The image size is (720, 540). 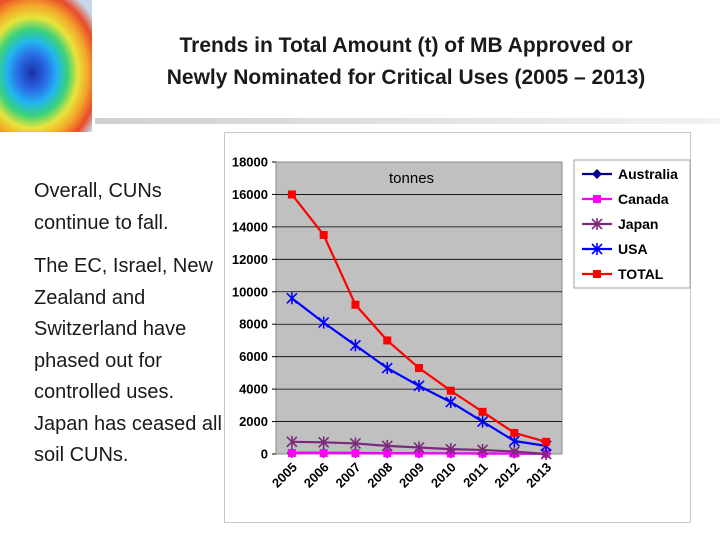 I want to click on legend: Australia Canada Japan USA TOTAL, so click(x=630, y=224).